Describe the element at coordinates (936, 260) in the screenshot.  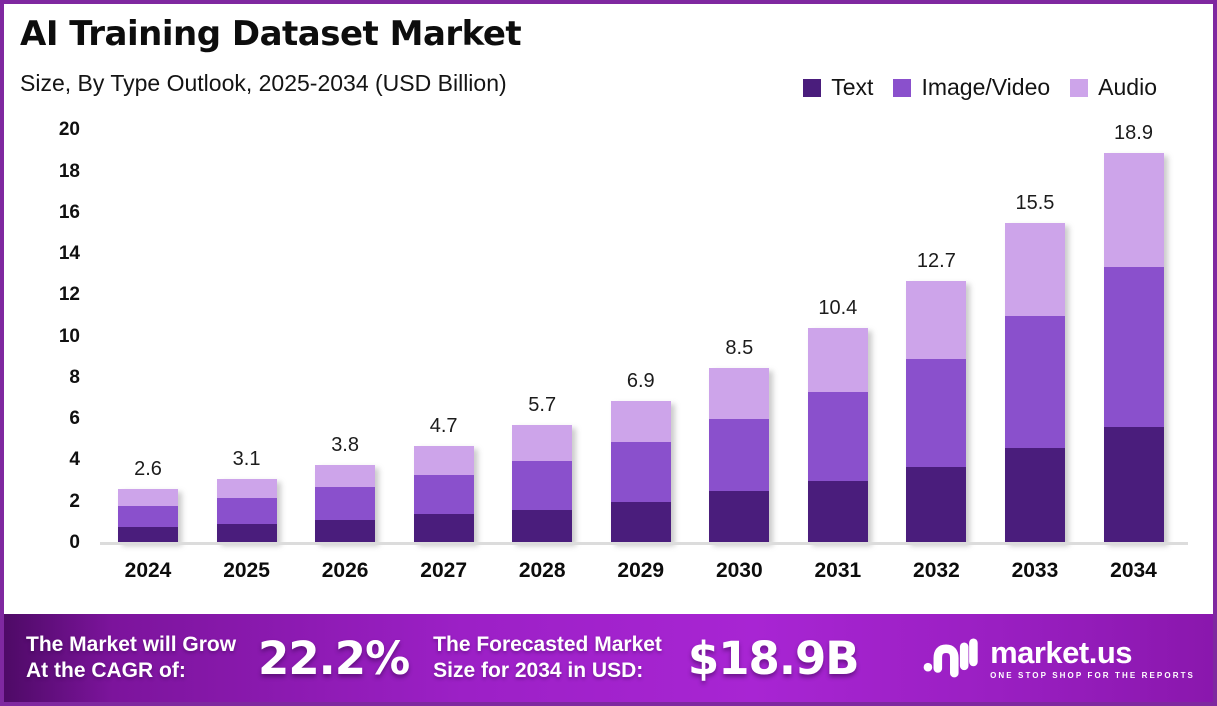
I see `bar-total-label: 12.7` at that location.